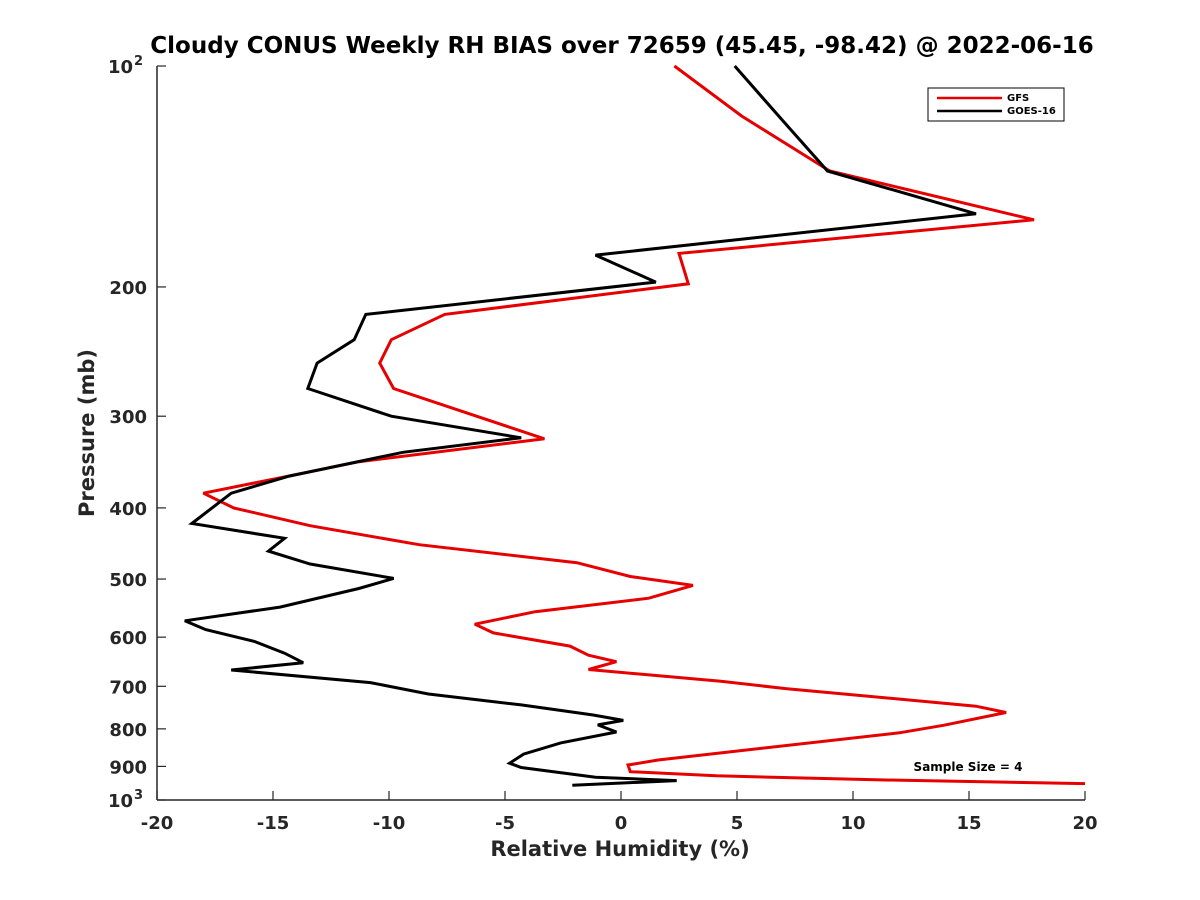 This screenshot has width=1200, height=900. What do you see at coordinates (621, 823) in the screenshot?
I see `x-tick-label: 0` at bounding box center [621, 823].